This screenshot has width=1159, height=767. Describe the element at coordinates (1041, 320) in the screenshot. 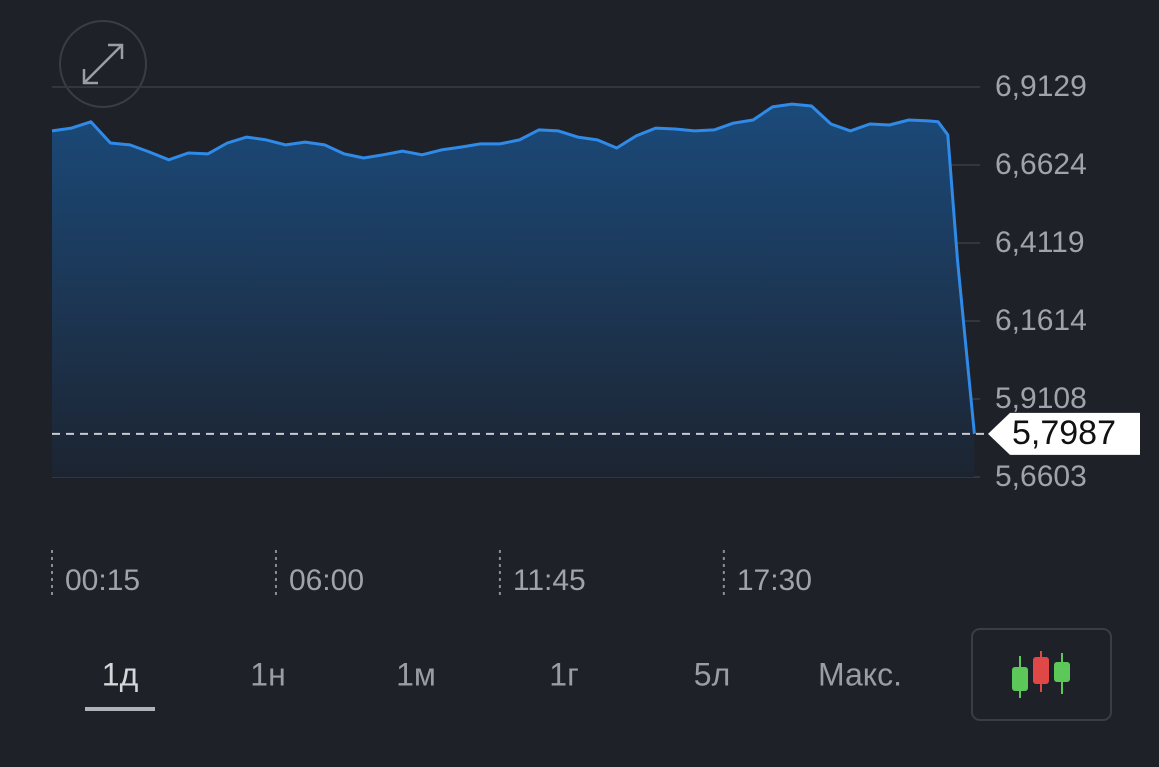

I see `y-tick-label: 6,1614` at that location.